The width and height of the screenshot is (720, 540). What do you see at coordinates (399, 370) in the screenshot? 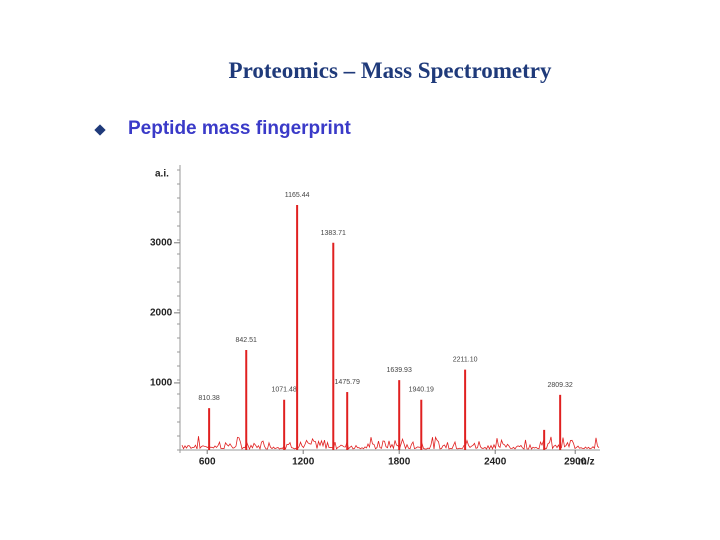
I see `peak-label: 1639.93` at bounding box center [399, 370].